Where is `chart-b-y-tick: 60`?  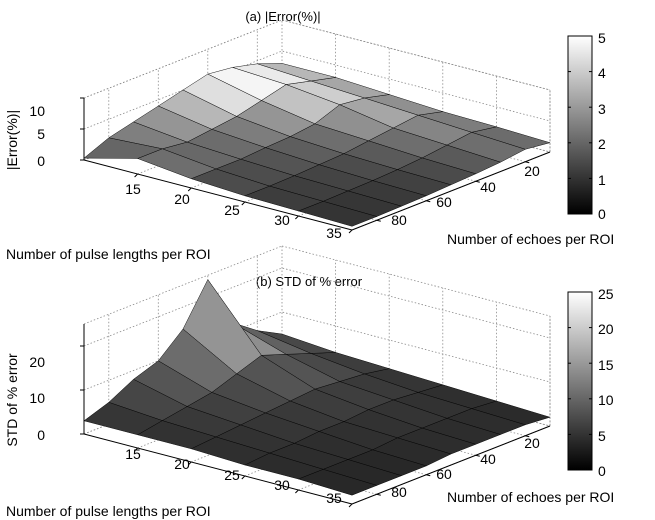
chart-b-y-tick: 60 is located at coordinates (444, 474).